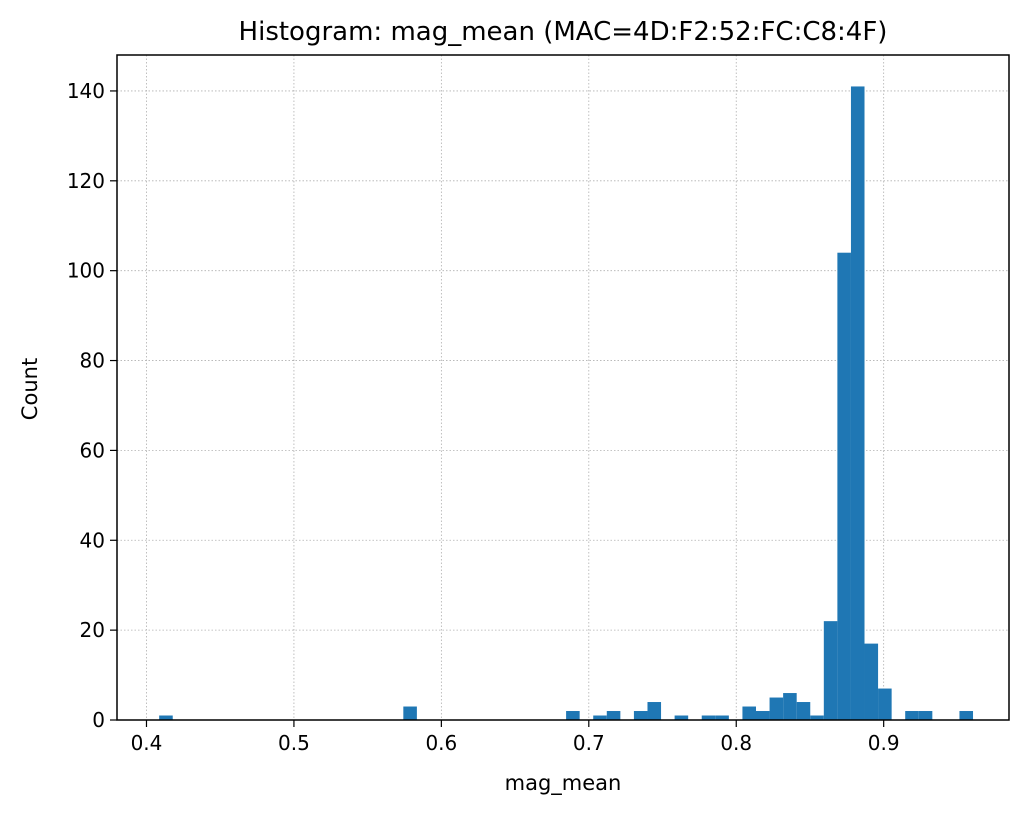  What do you see at coordinates (515, 737) in the screenshot?
I see `x-axis-ticks: 0.4 0.5 0.6 0.7 0.8 0.9` at bounding box center [515, 737].